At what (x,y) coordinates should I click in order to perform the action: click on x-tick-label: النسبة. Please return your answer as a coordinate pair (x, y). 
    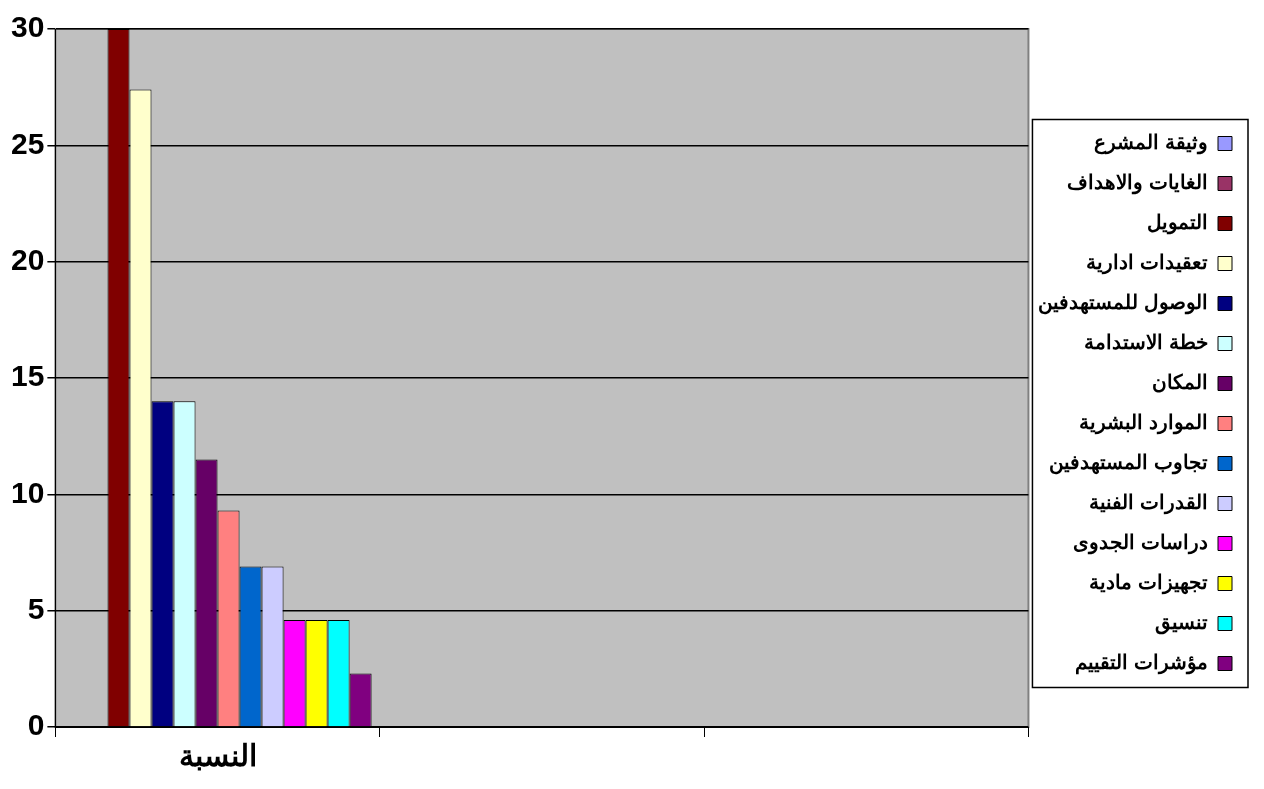
    Looking at the image, I should click on (217, 756).